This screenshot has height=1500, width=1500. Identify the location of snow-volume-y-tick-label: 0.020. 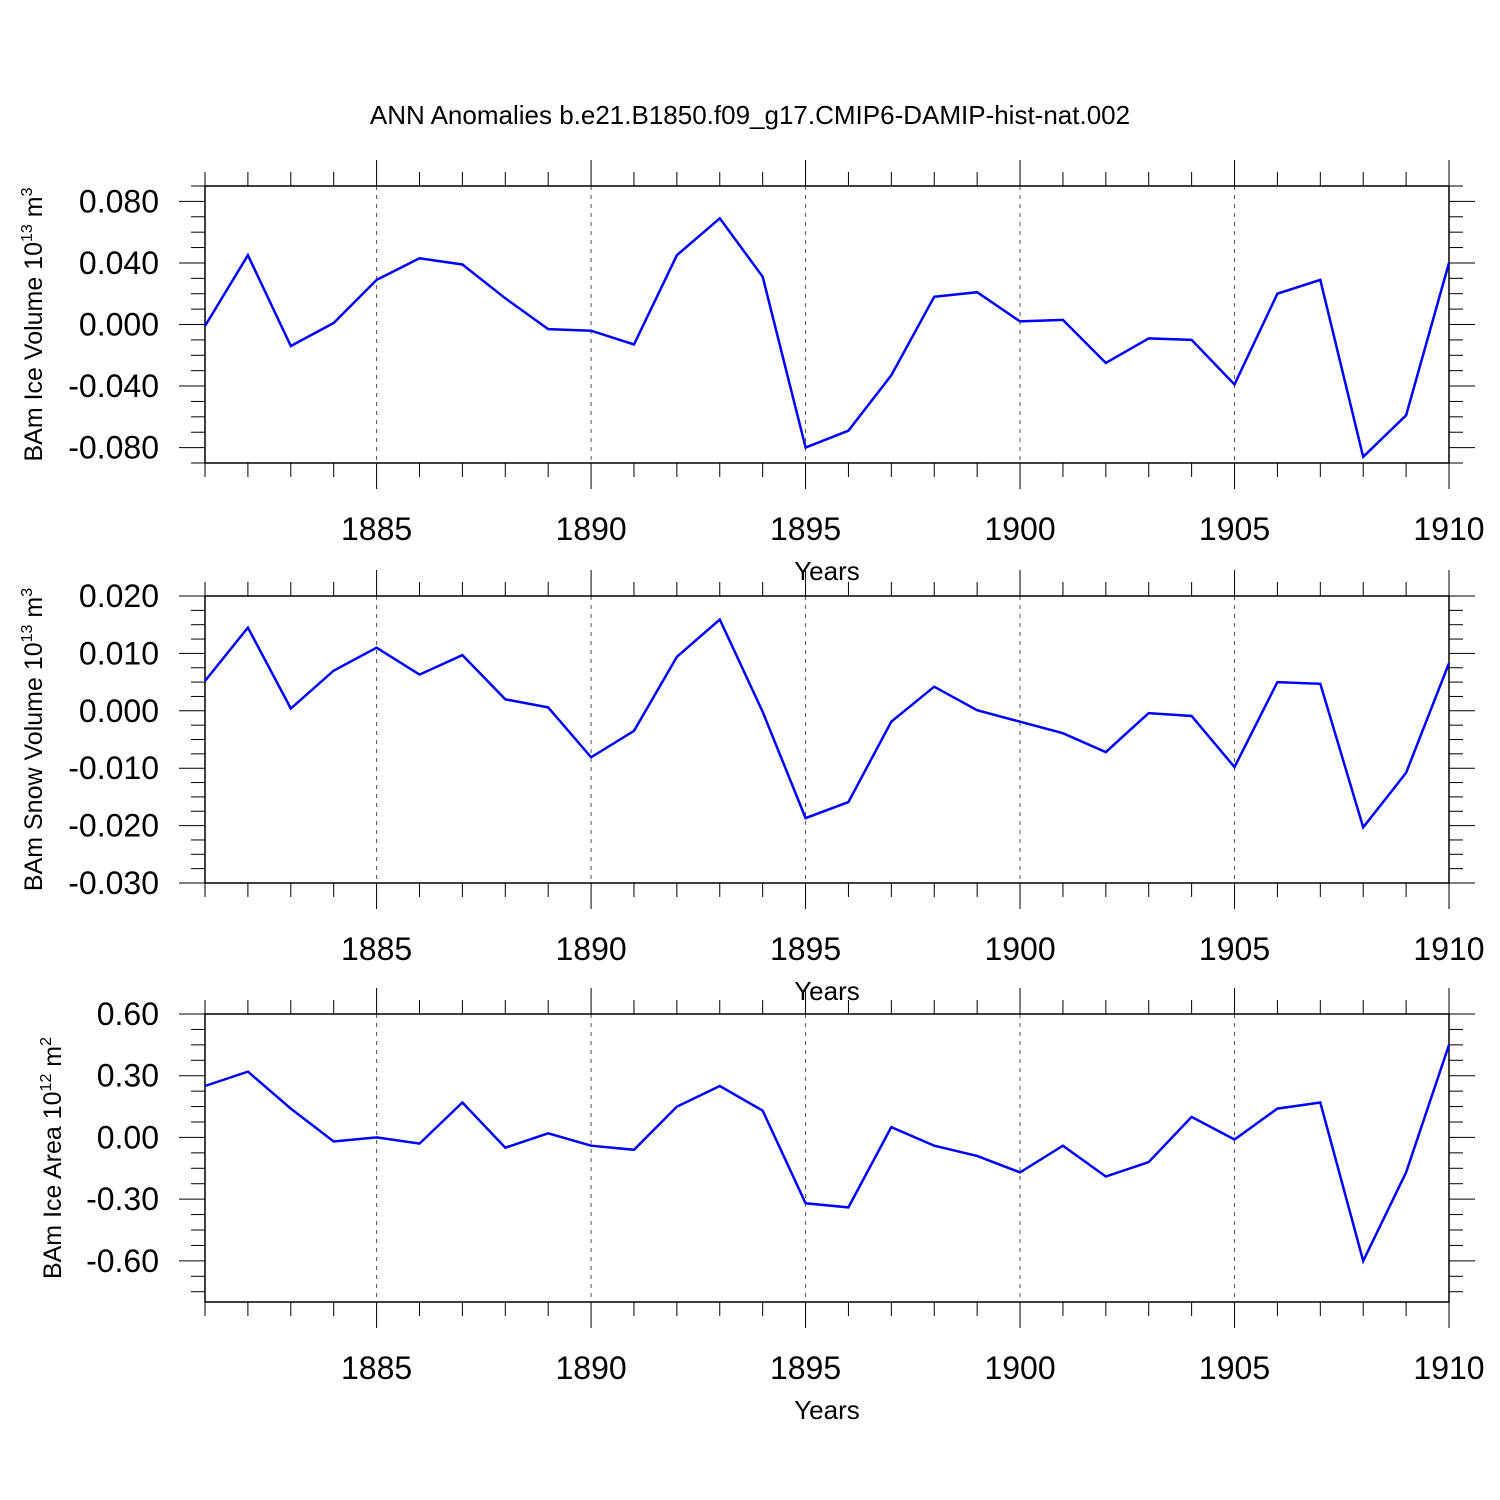
(119, 596).